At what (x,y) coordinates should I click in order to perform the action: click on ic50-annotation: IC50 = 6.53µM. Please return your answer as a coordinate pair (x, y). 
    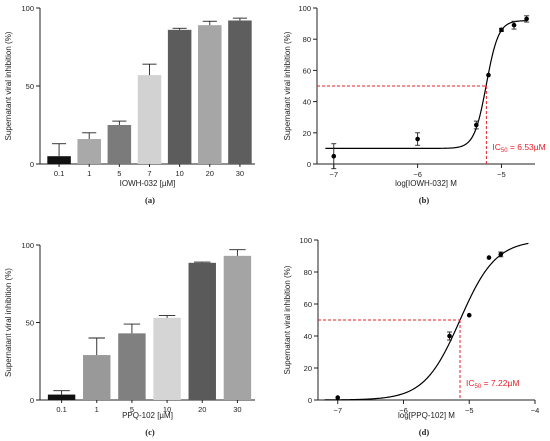
    Looking at the image, I should click on (518, 148).